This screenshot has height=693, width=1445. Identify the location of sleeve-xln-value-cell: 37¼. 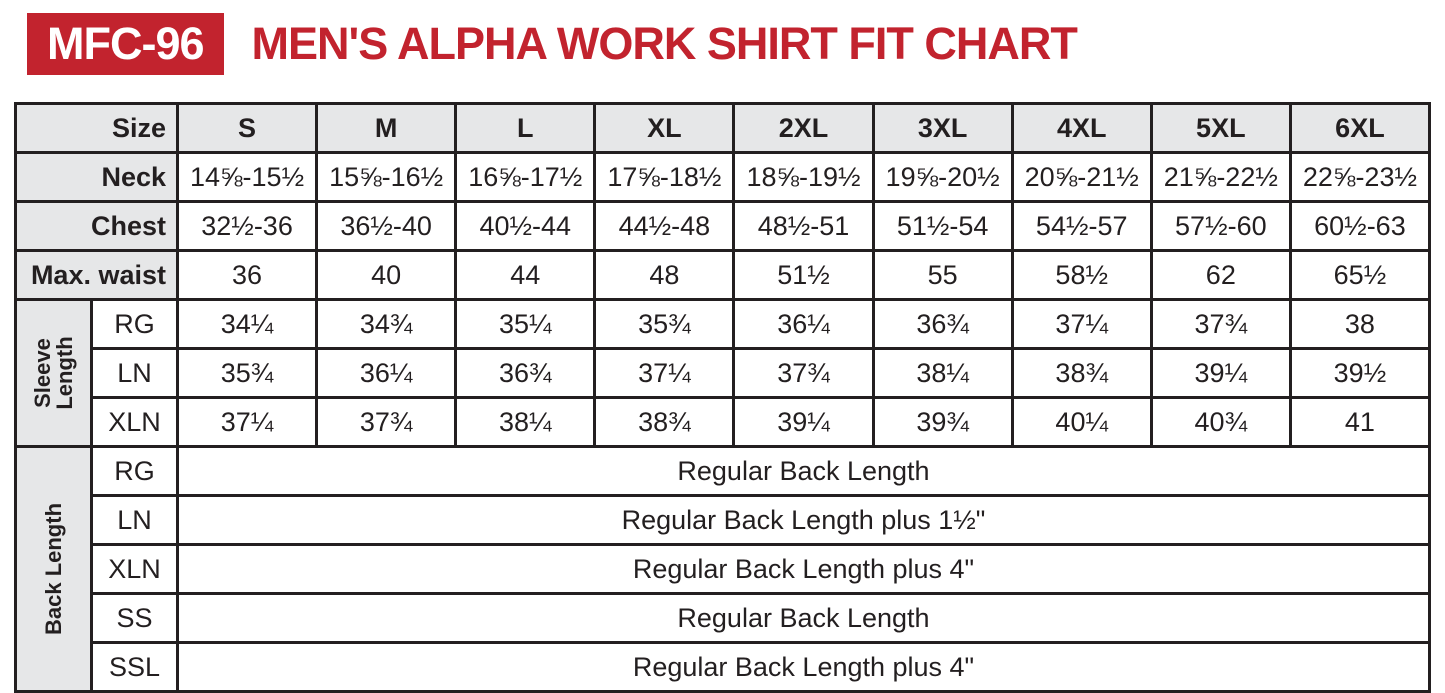
(247, 422).